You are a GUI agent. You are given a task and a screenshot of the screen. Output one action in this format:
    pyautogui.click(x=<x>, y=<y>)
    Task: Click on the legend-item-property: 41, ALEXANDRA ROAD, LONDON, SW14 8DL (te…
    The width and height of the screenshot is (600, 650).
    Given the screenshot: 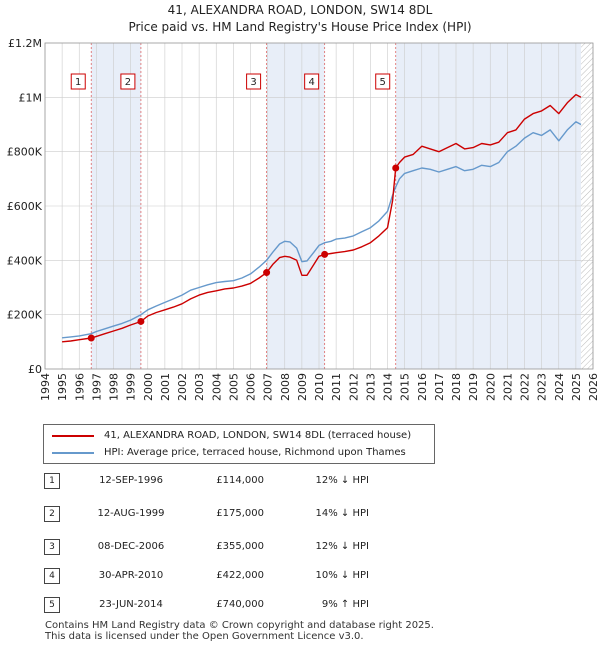 What is the action you would take?
    pyautogui.click(x=231, y=436)
    